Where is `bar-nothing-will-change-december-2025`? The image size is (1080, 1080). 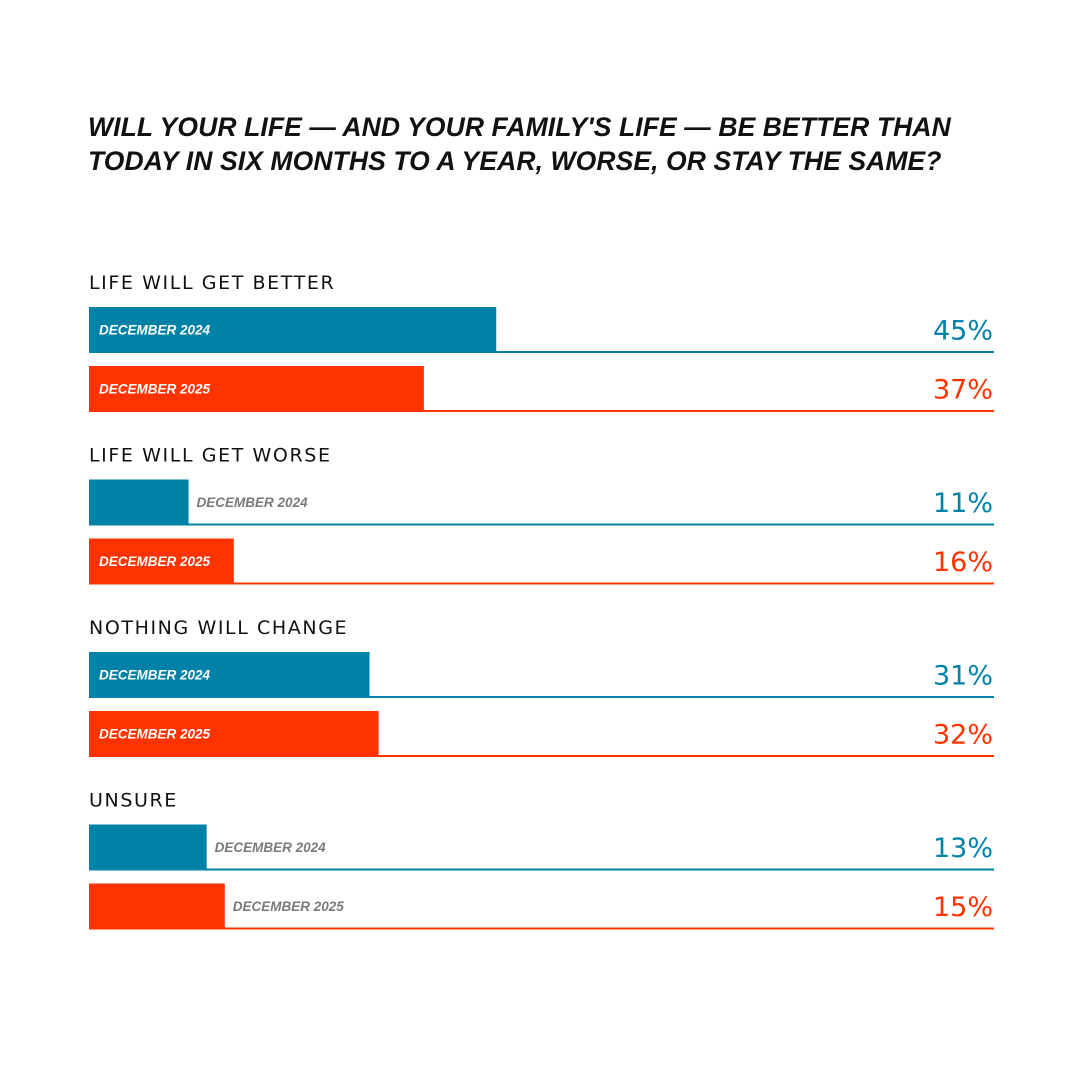 bar-nothing-will-change-december-2025 is located at coordinates (234, 734).